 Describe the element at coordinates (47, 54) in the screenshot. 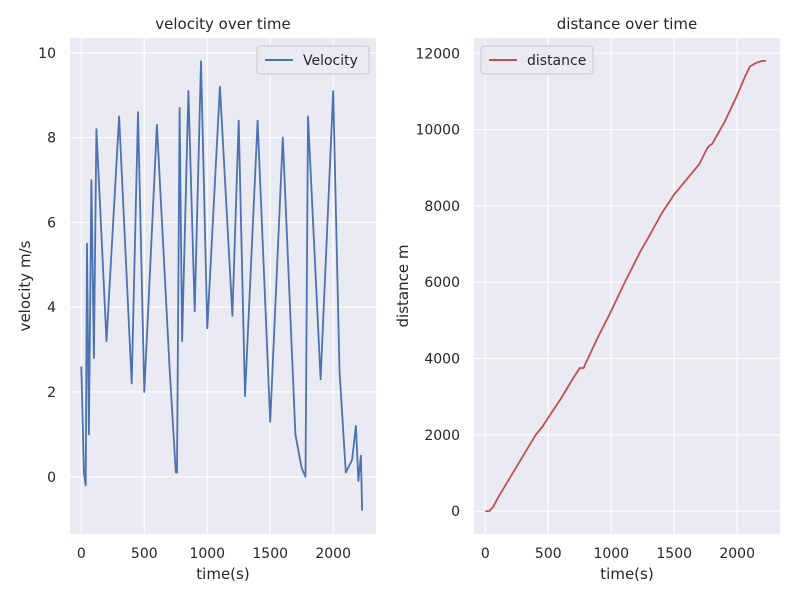

I see `y-tick-label: 10` at that location.